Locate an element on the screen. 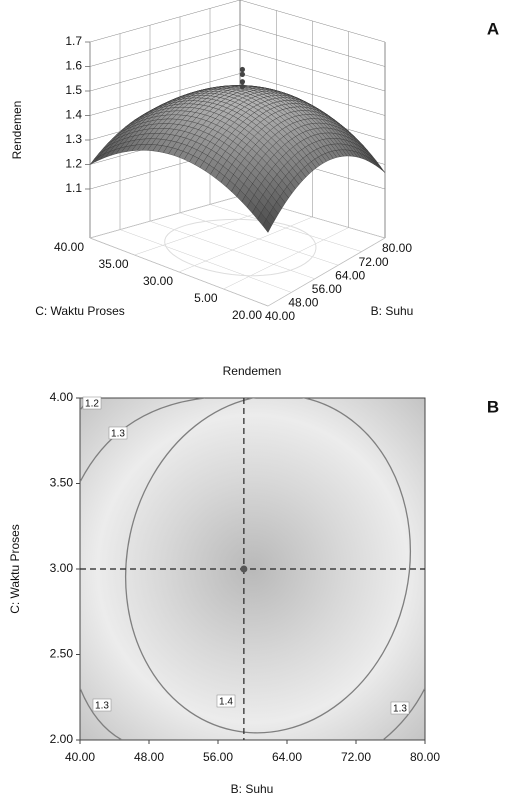 This screenshot has height=805, width=508. y-tick-label: 2.50 is located at coordinates (62, 654).